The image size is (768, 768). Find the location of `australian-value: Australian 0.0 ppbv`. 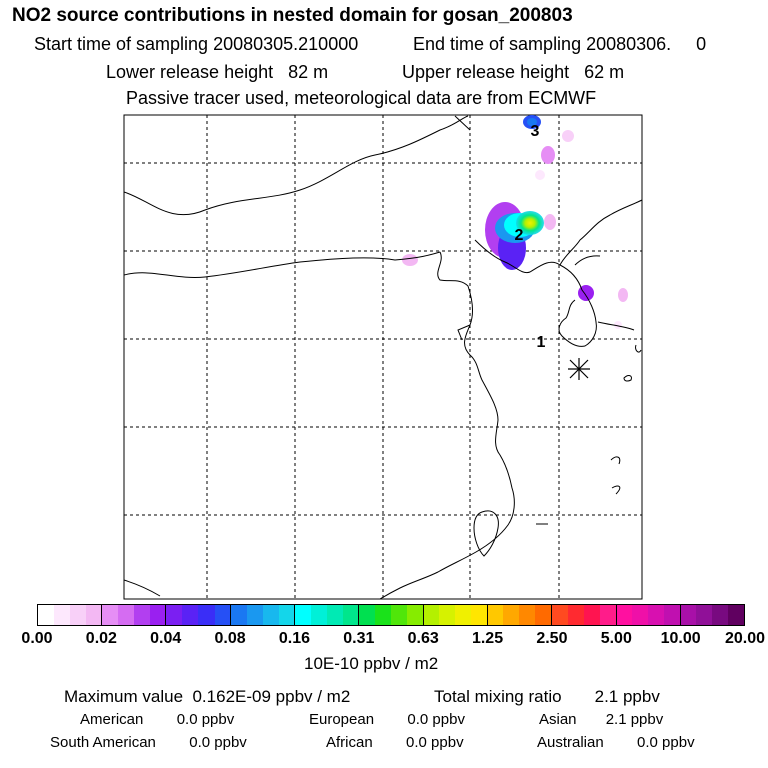

australian-value: Australian 0.0 ppbv is located at coordinates (616, 742).